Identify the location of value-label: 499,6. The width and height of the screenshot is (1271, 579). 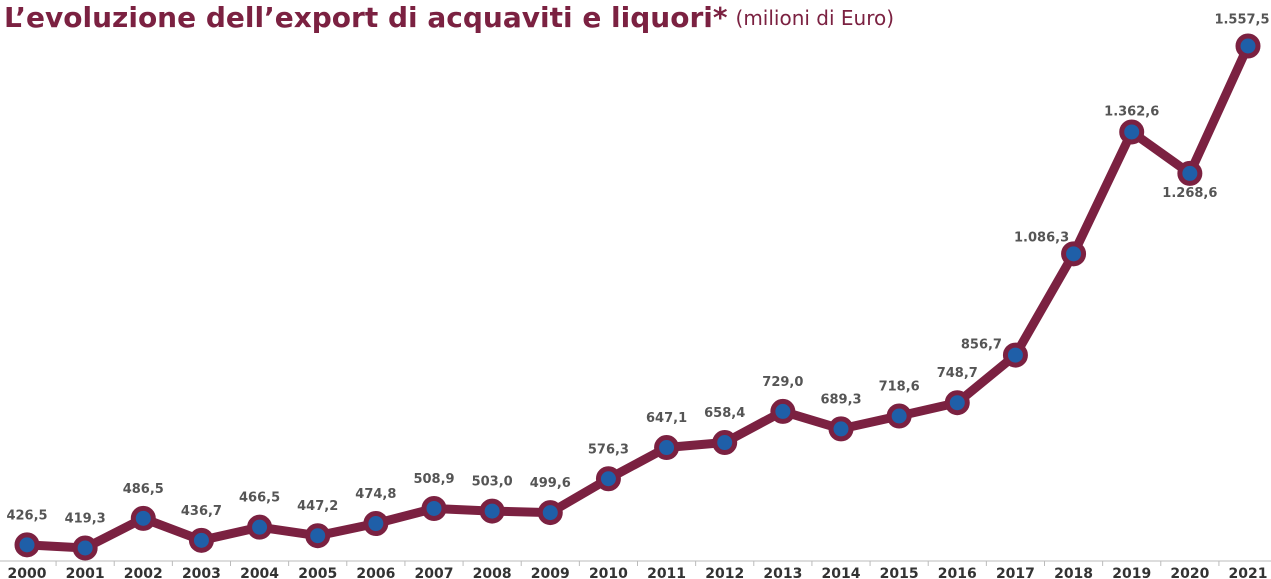
(550, 483).